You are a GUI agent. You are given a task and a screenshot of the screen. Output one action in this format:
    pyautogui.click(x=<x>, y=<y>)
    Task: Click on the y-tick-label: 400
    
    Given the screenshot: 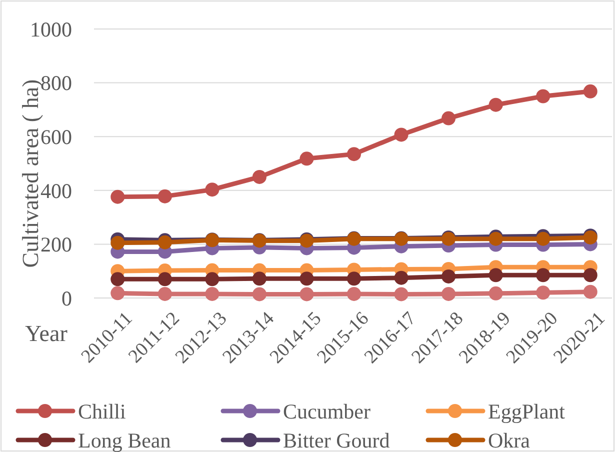 What is the action you would take?
    pyautogui.click(x=56, y=190)
    